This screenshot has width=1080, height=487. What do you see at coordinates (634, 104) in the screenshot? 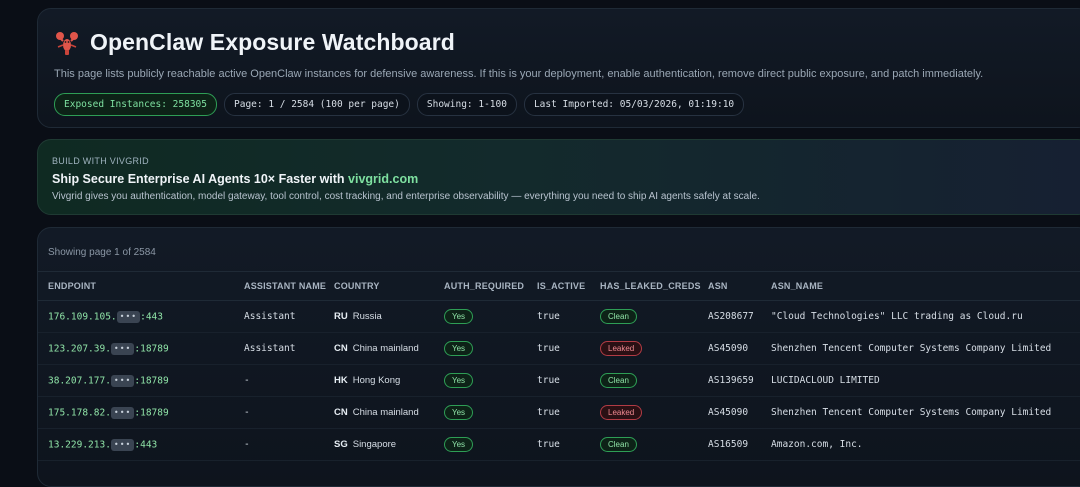
I see `last-imported-pill: Last Imported: 05/03/2026, 01:19:10` at bounding box center [634, 104].